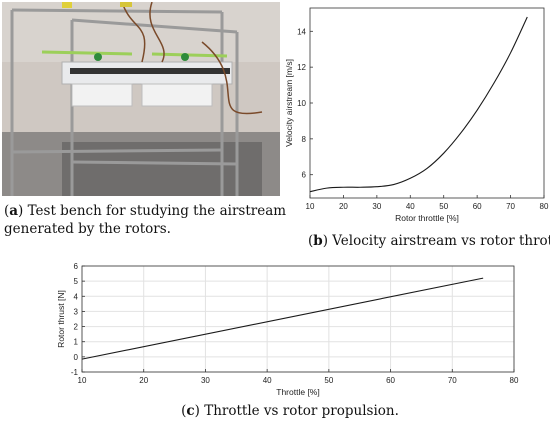 The height and width of the screenshot is (424, 550). What do you see at coordinates (427, 218) in the screenshot?
I see `velocity-chart-x-axis-label: Rotor throttle [%]` at bounding box center [427, 218].